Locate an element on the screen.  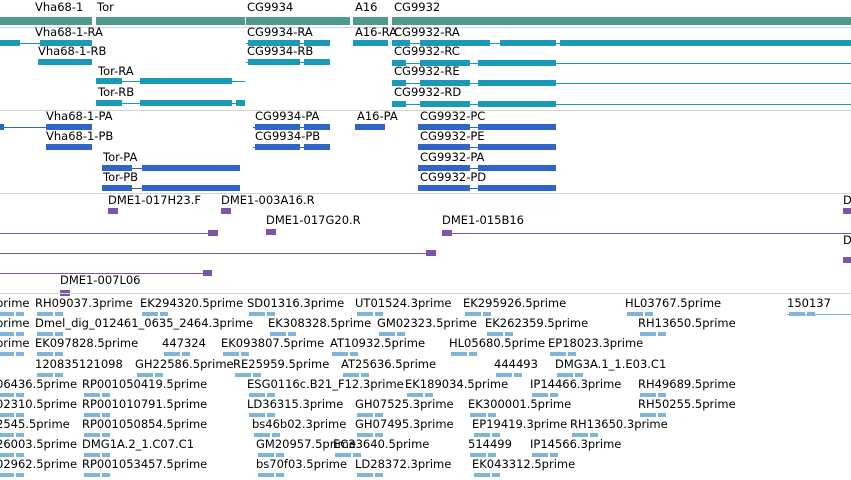
transcript-intron is located at coordinates (621, 83).